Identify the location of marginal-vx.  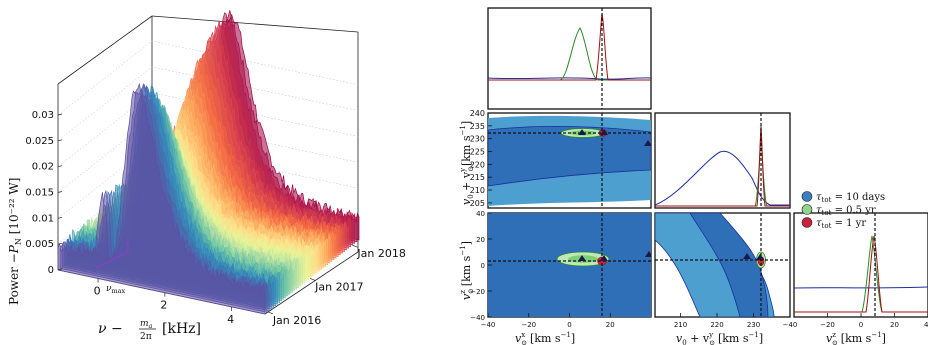
(569, 58).